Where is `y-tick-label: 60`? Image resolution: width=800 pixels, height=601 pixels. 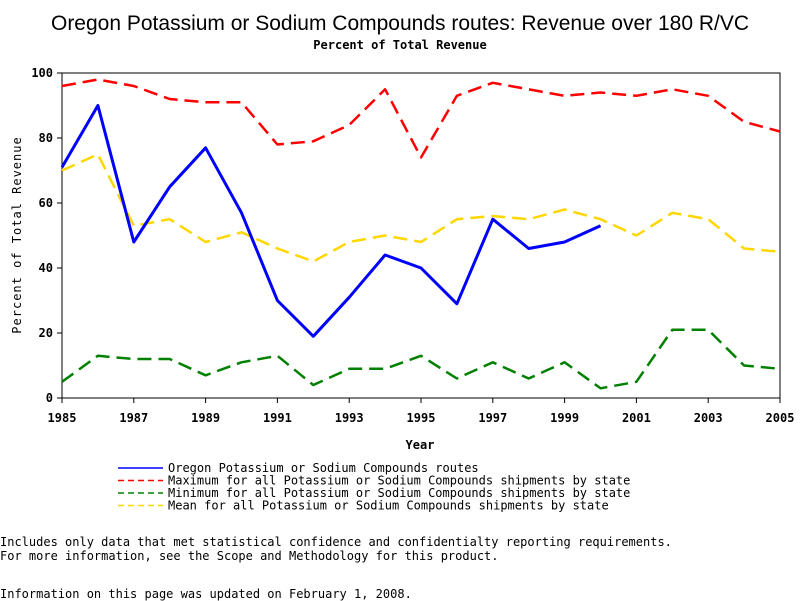 y-tick-label: 60 is located at coordinates (46, 203).